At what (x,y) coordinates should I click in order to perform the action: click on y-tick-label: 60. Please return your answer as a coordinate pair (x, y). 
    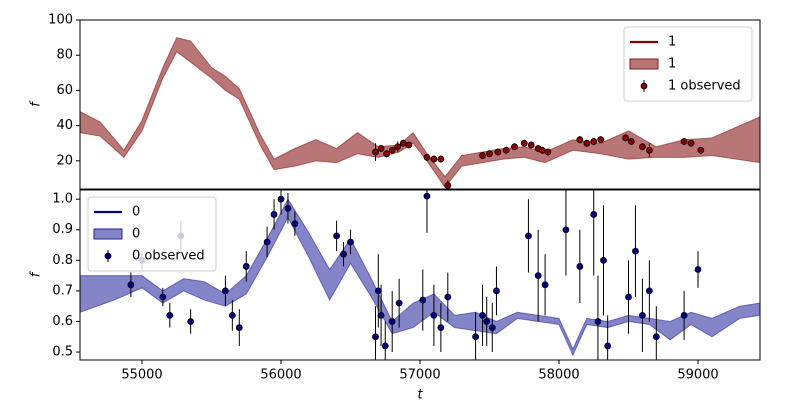
    Looking at the image, I should click on (64, 90).